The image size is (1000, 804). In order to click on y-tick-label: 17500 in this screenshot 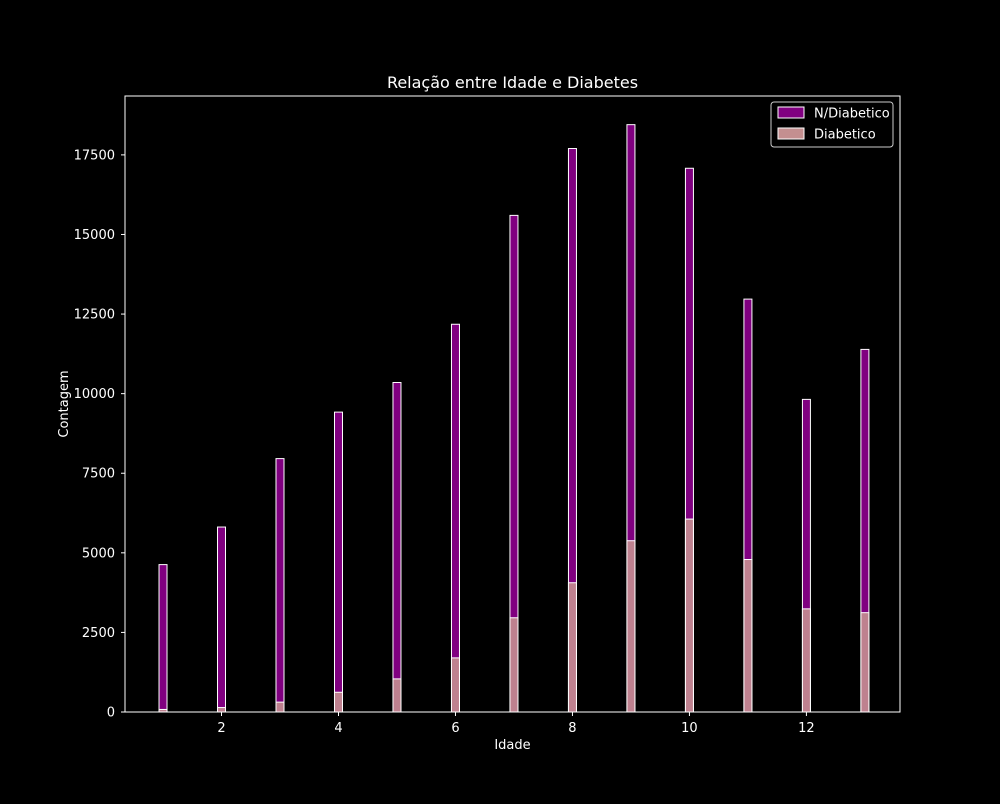, I will do `click(94, 155)`.